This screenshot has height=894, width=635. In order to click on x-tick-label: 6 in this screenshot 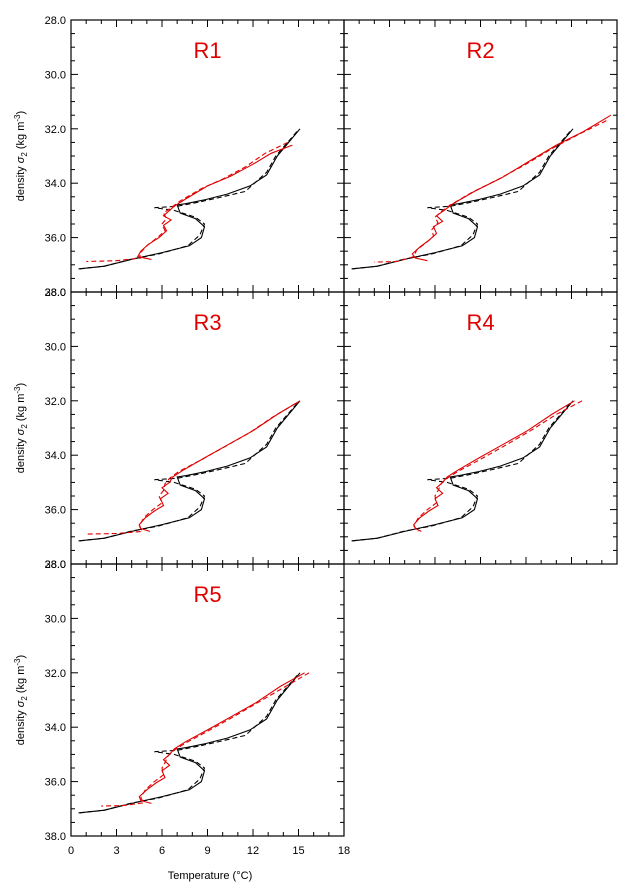, I will do `click(162, 851)`.